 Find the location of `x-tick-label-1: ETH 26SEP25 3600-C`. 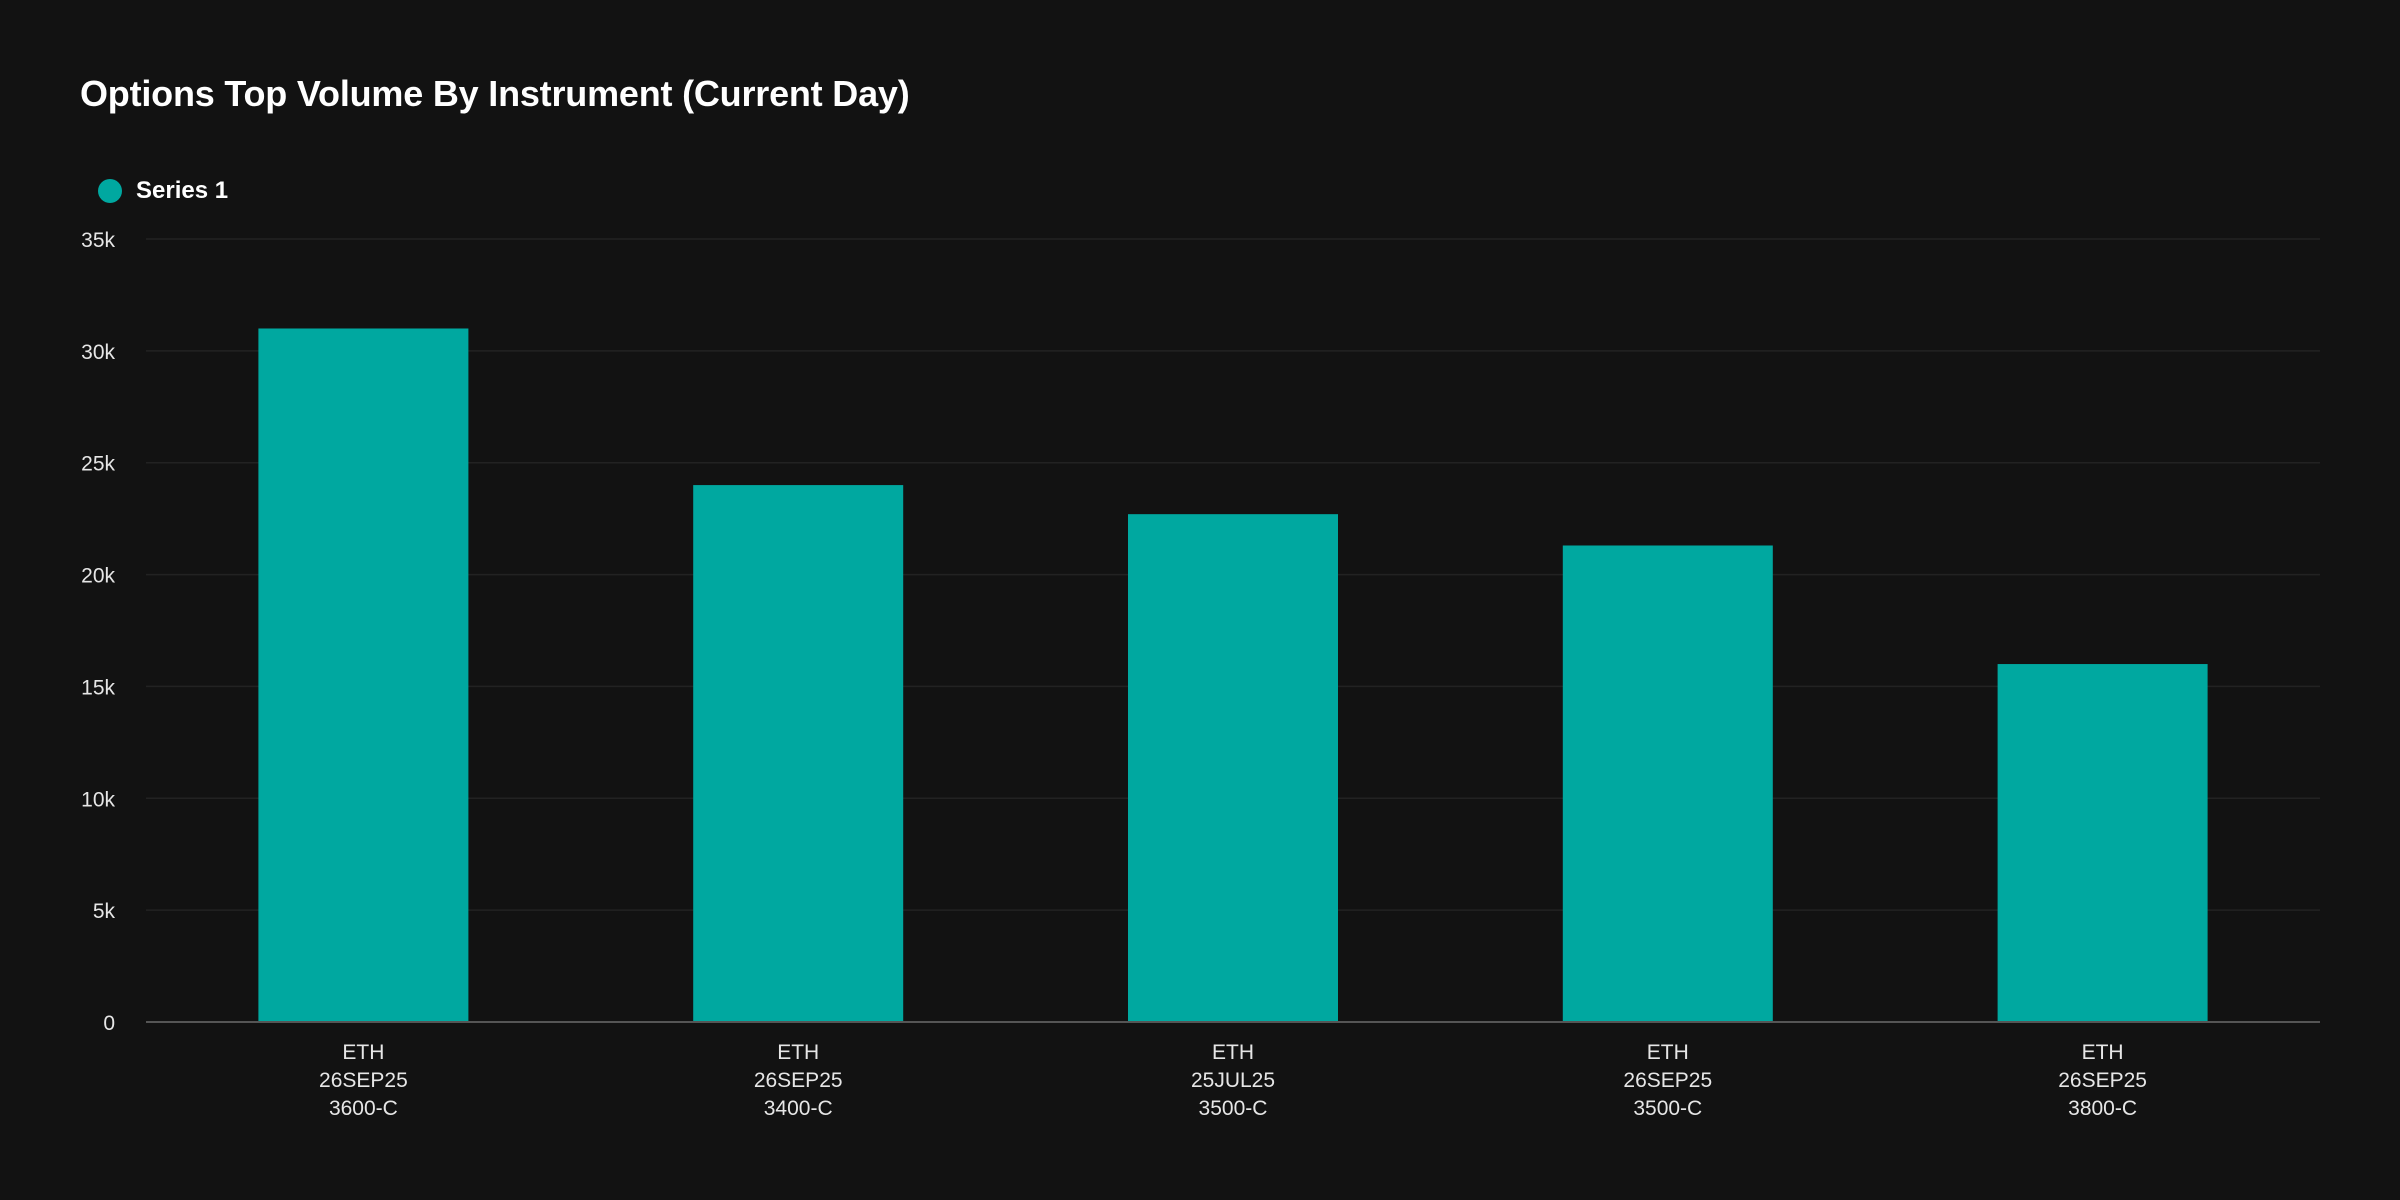

x-tick-label-1: ETH 26SEP25 3600-C is located at coordinates (363, 1080).